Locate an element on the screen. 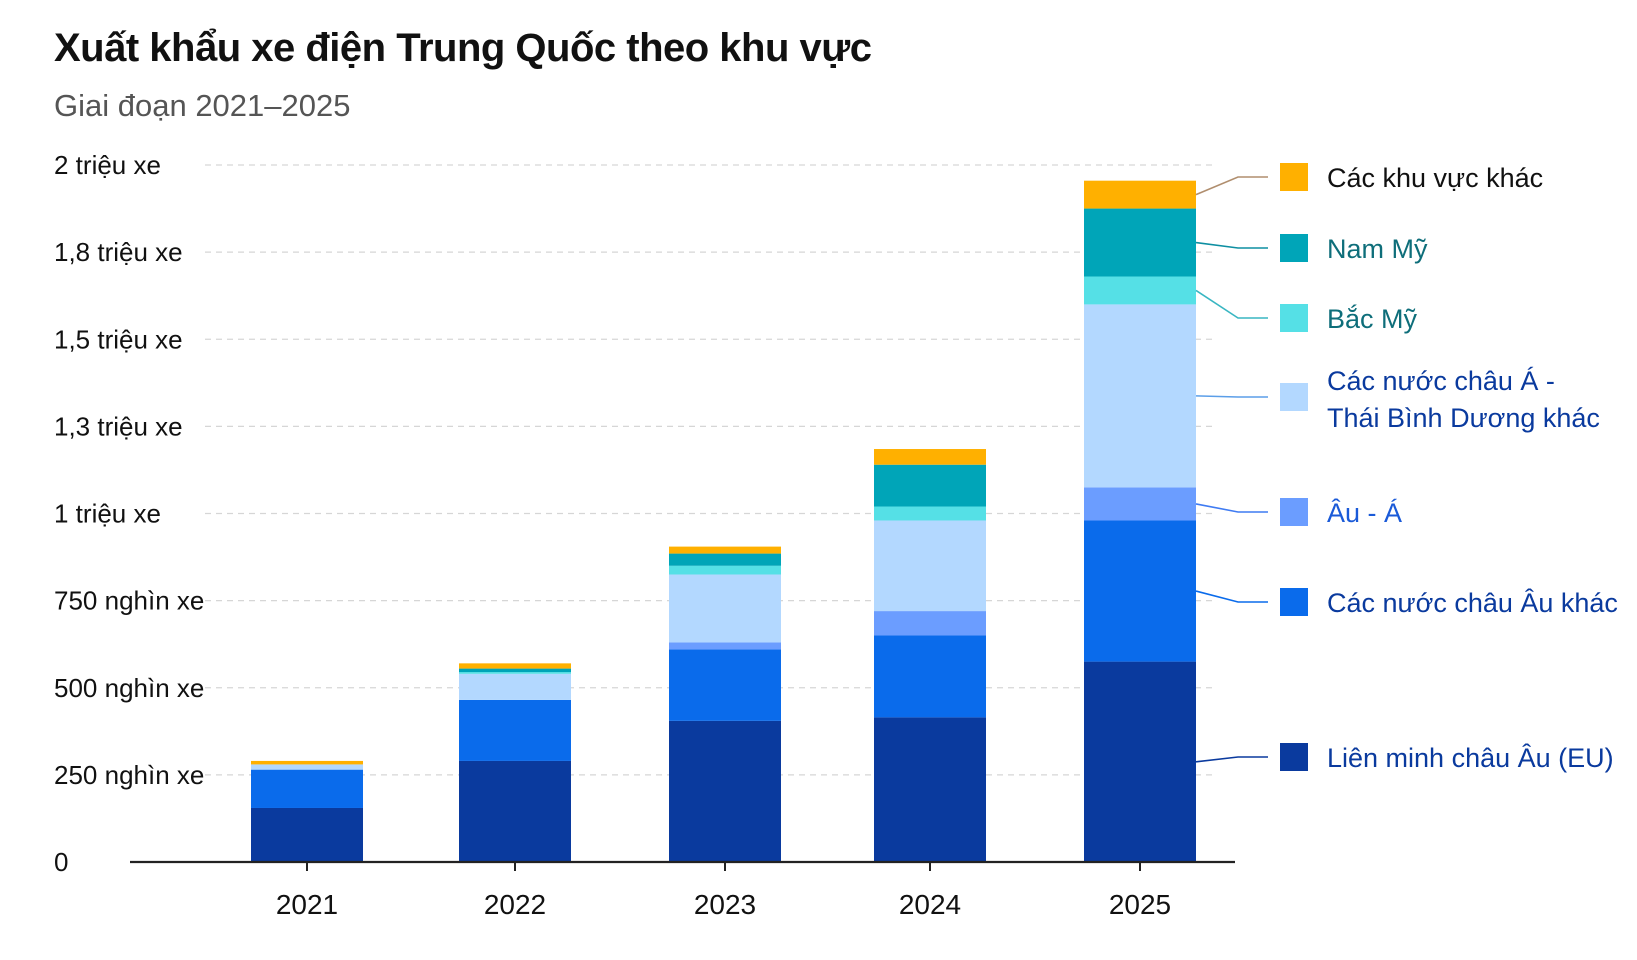 The width and height of the screenshot is (1637, 960). y-tick-label: 0 is located at coordinates (61, 862).